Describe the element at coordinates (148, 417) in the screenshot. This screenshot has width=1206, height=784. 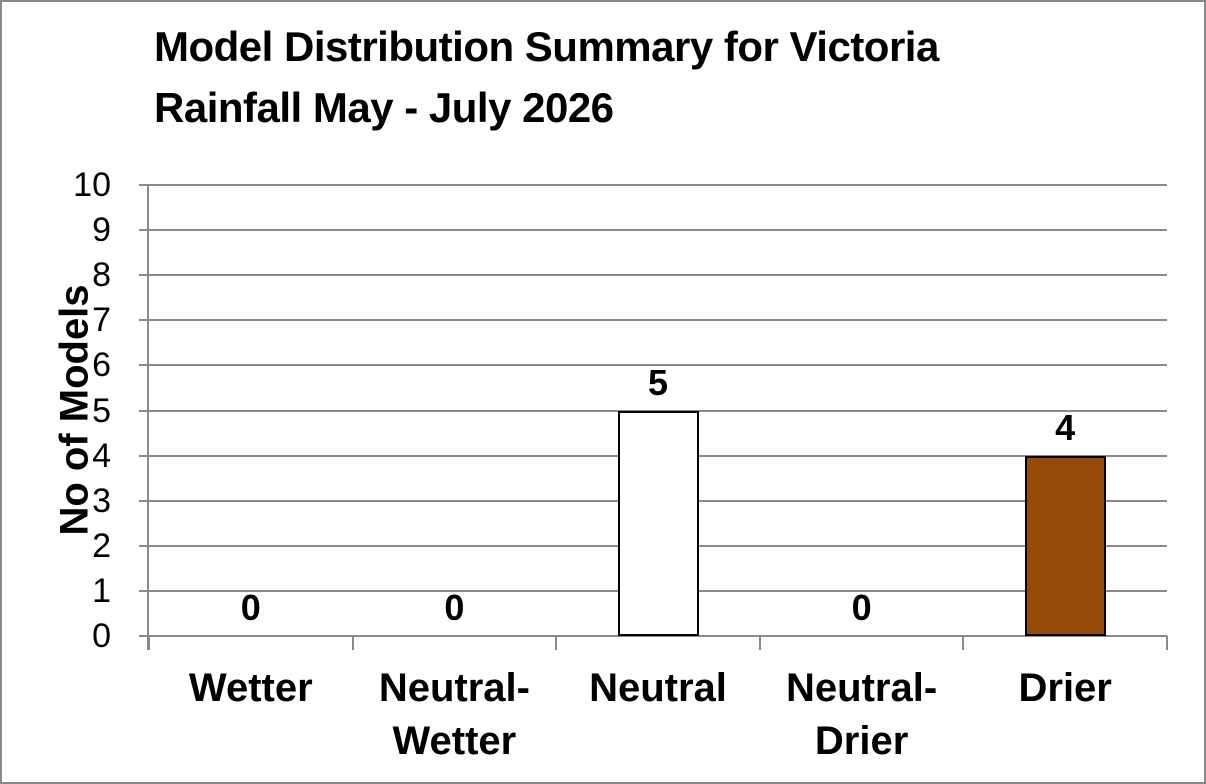
I see `y-axis-line` at that location.